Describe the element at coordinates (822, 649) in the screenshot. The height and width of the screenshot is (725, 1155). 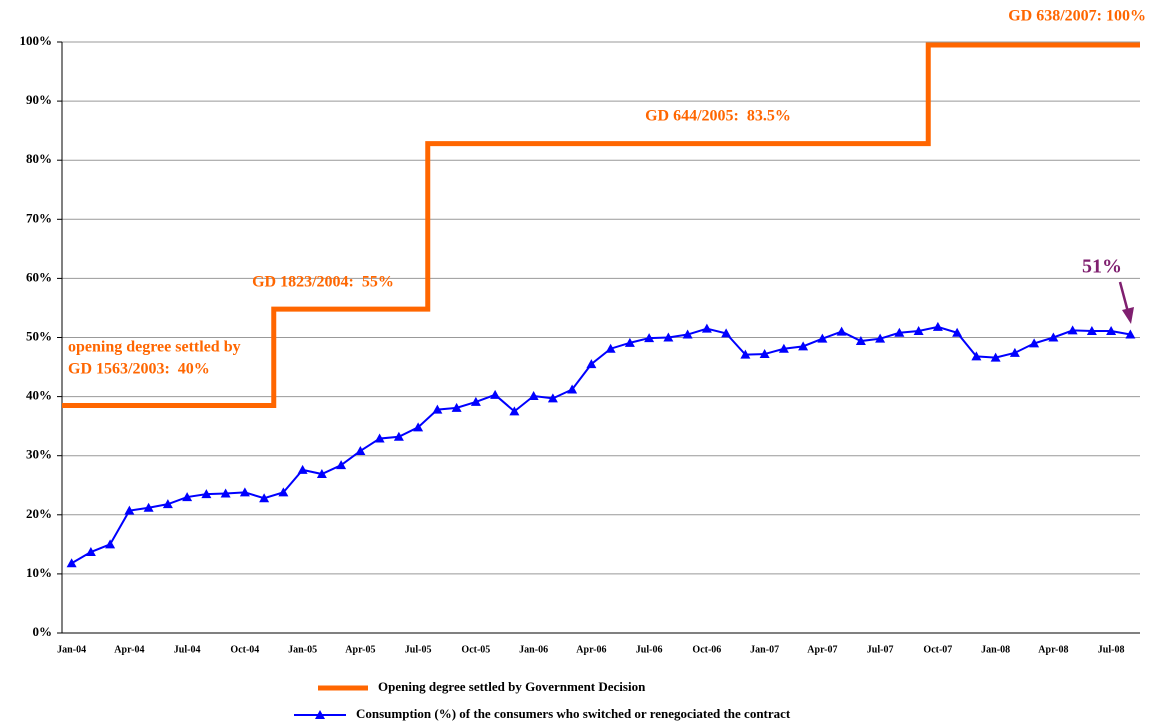
I see `x-tick-label: Apr-07` at that location.